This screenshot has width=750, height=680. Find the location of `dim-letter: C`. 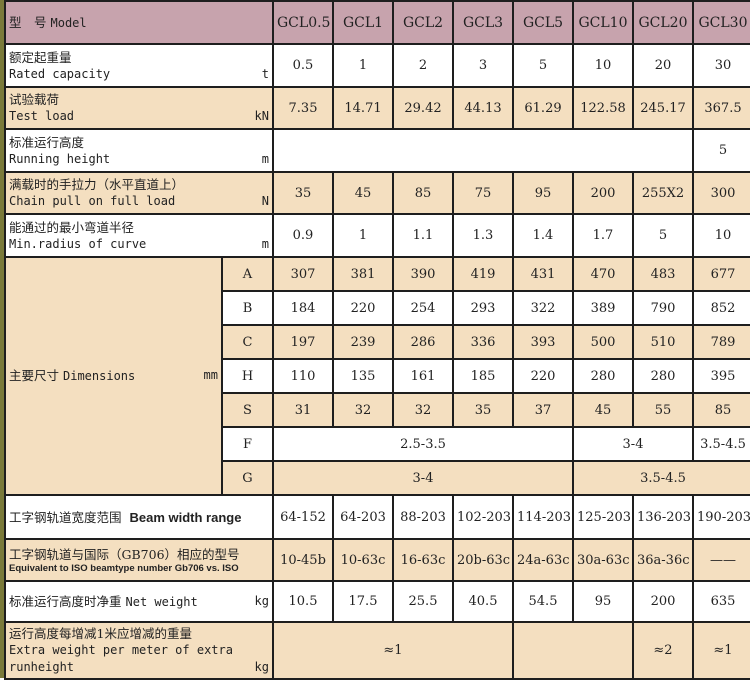

dim-letter: C is located at coordinates (247, 342).